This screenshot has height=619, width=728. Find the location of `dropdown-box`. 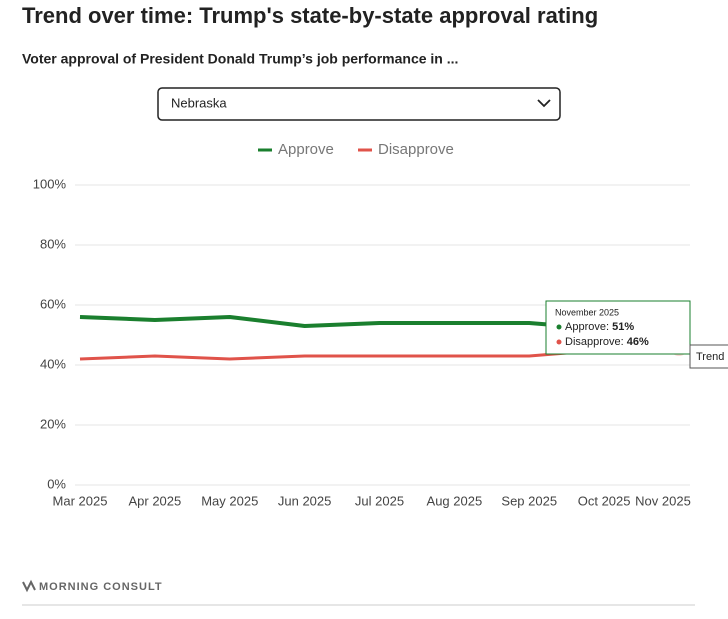

dropdown-box is located at coordinates (359, 104).